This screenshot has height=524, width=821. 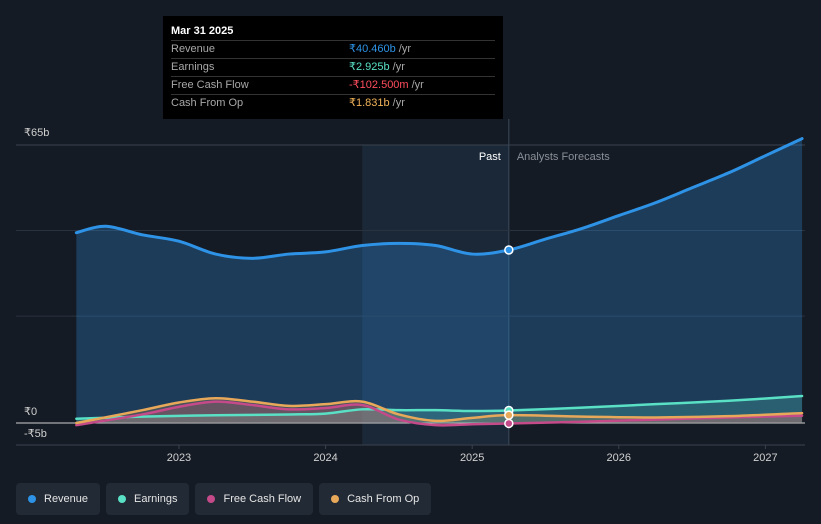 I want to click on tooltip-value: ₹2.925b, so click(x=369, y=67).